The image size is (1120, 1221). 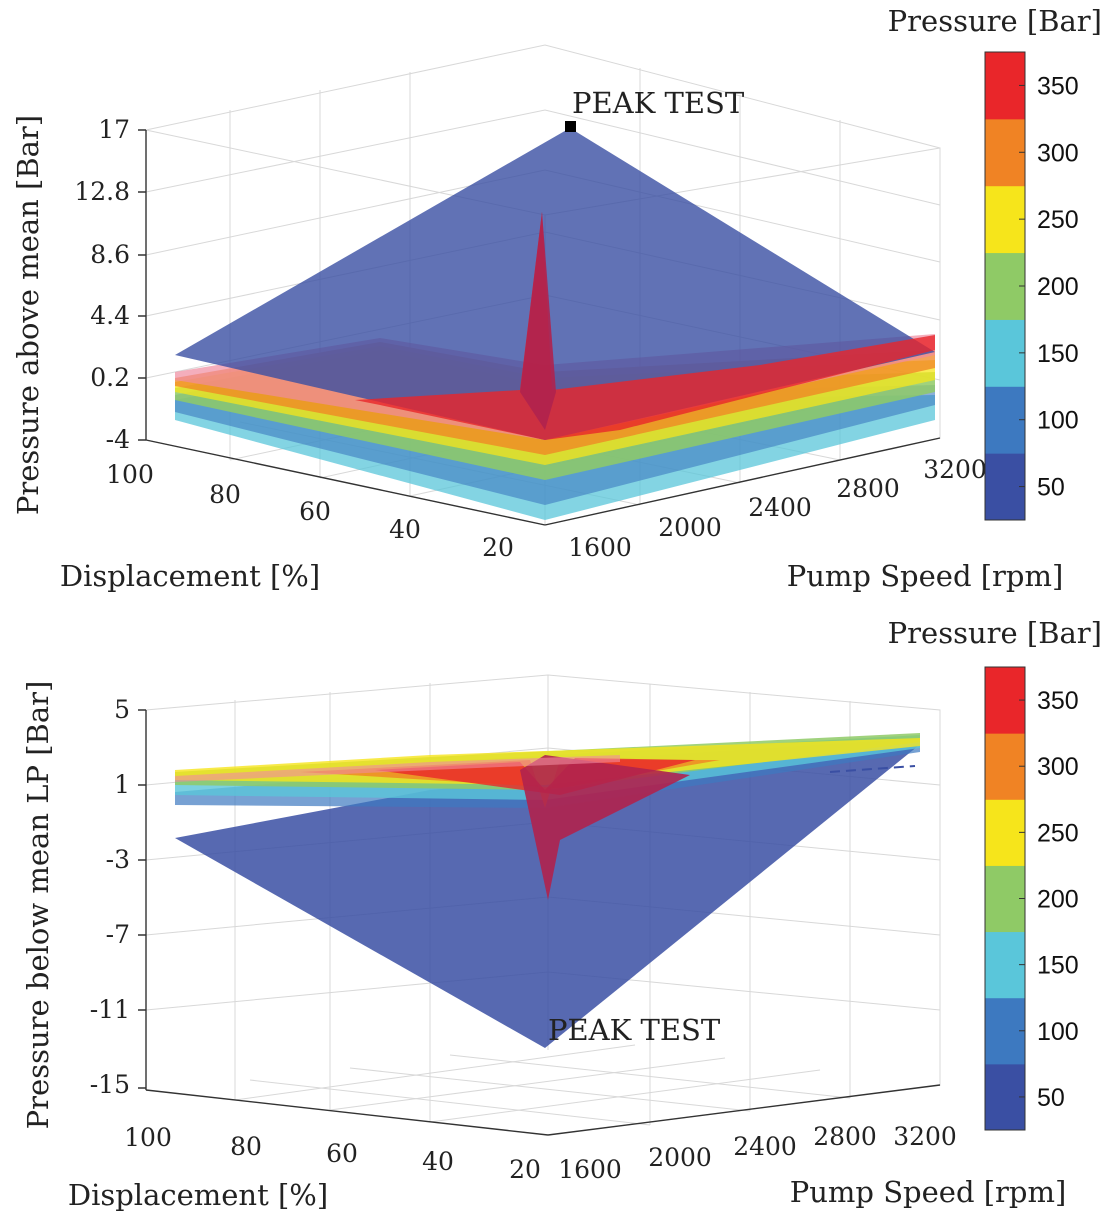 What do you see at coordinates (110, 1084) in the screenshot?
I see `z-tick--15: -15` at bounding box center [110, 1084].